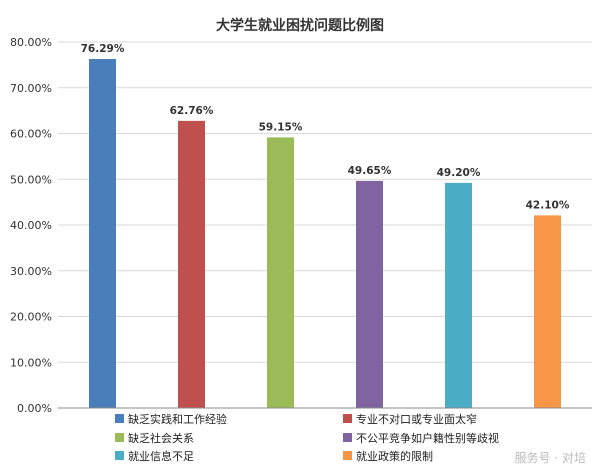  Describe the element at coordinates (281, 127) in the screenshot. I see `data-label: 59.15%` at that location.